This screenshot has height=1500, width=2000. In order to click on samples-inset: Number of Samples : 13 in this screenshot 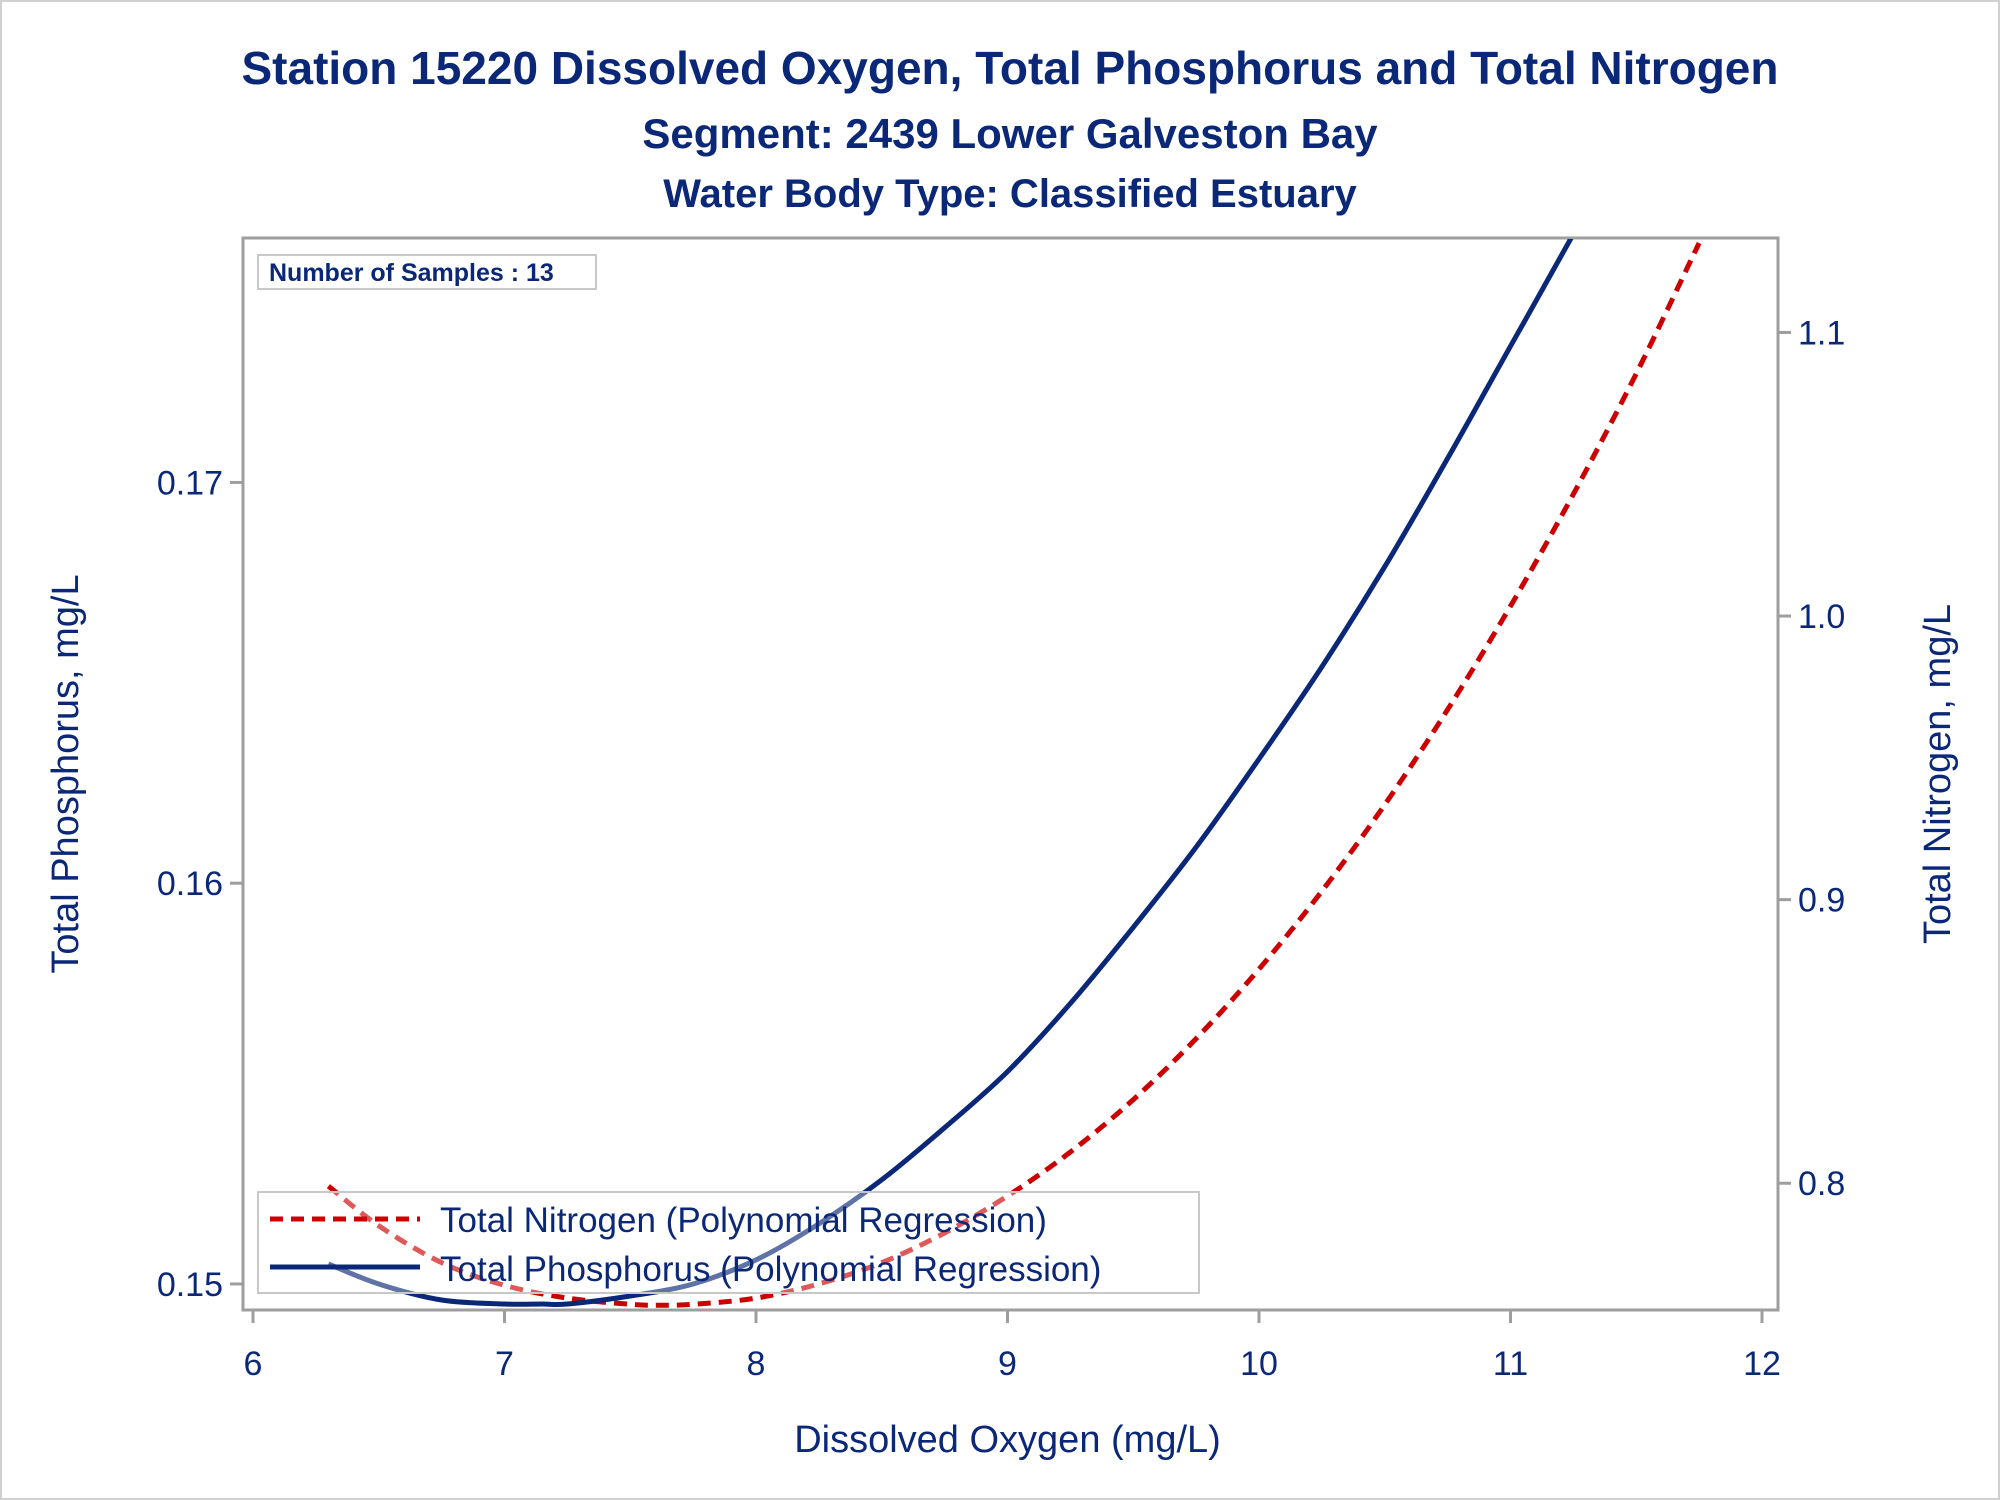, I will do `click(427, 272)`.